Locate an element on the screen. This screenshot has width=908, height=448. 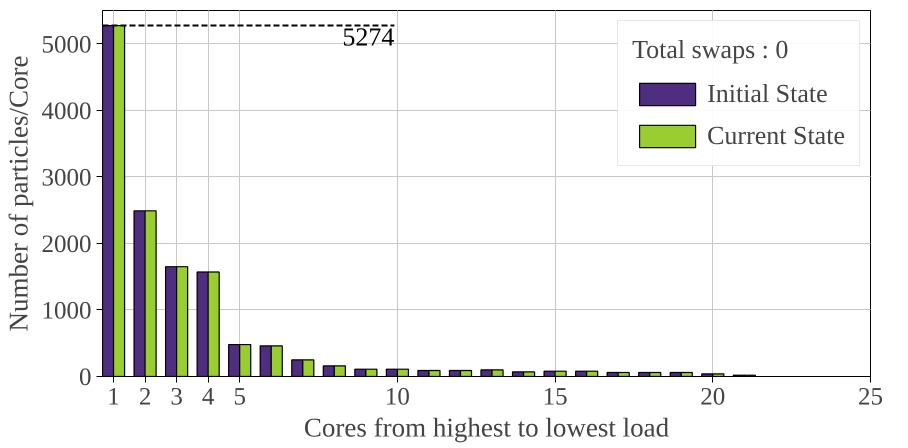
x-tick-label: 4 is located at coordinates (208, 397).